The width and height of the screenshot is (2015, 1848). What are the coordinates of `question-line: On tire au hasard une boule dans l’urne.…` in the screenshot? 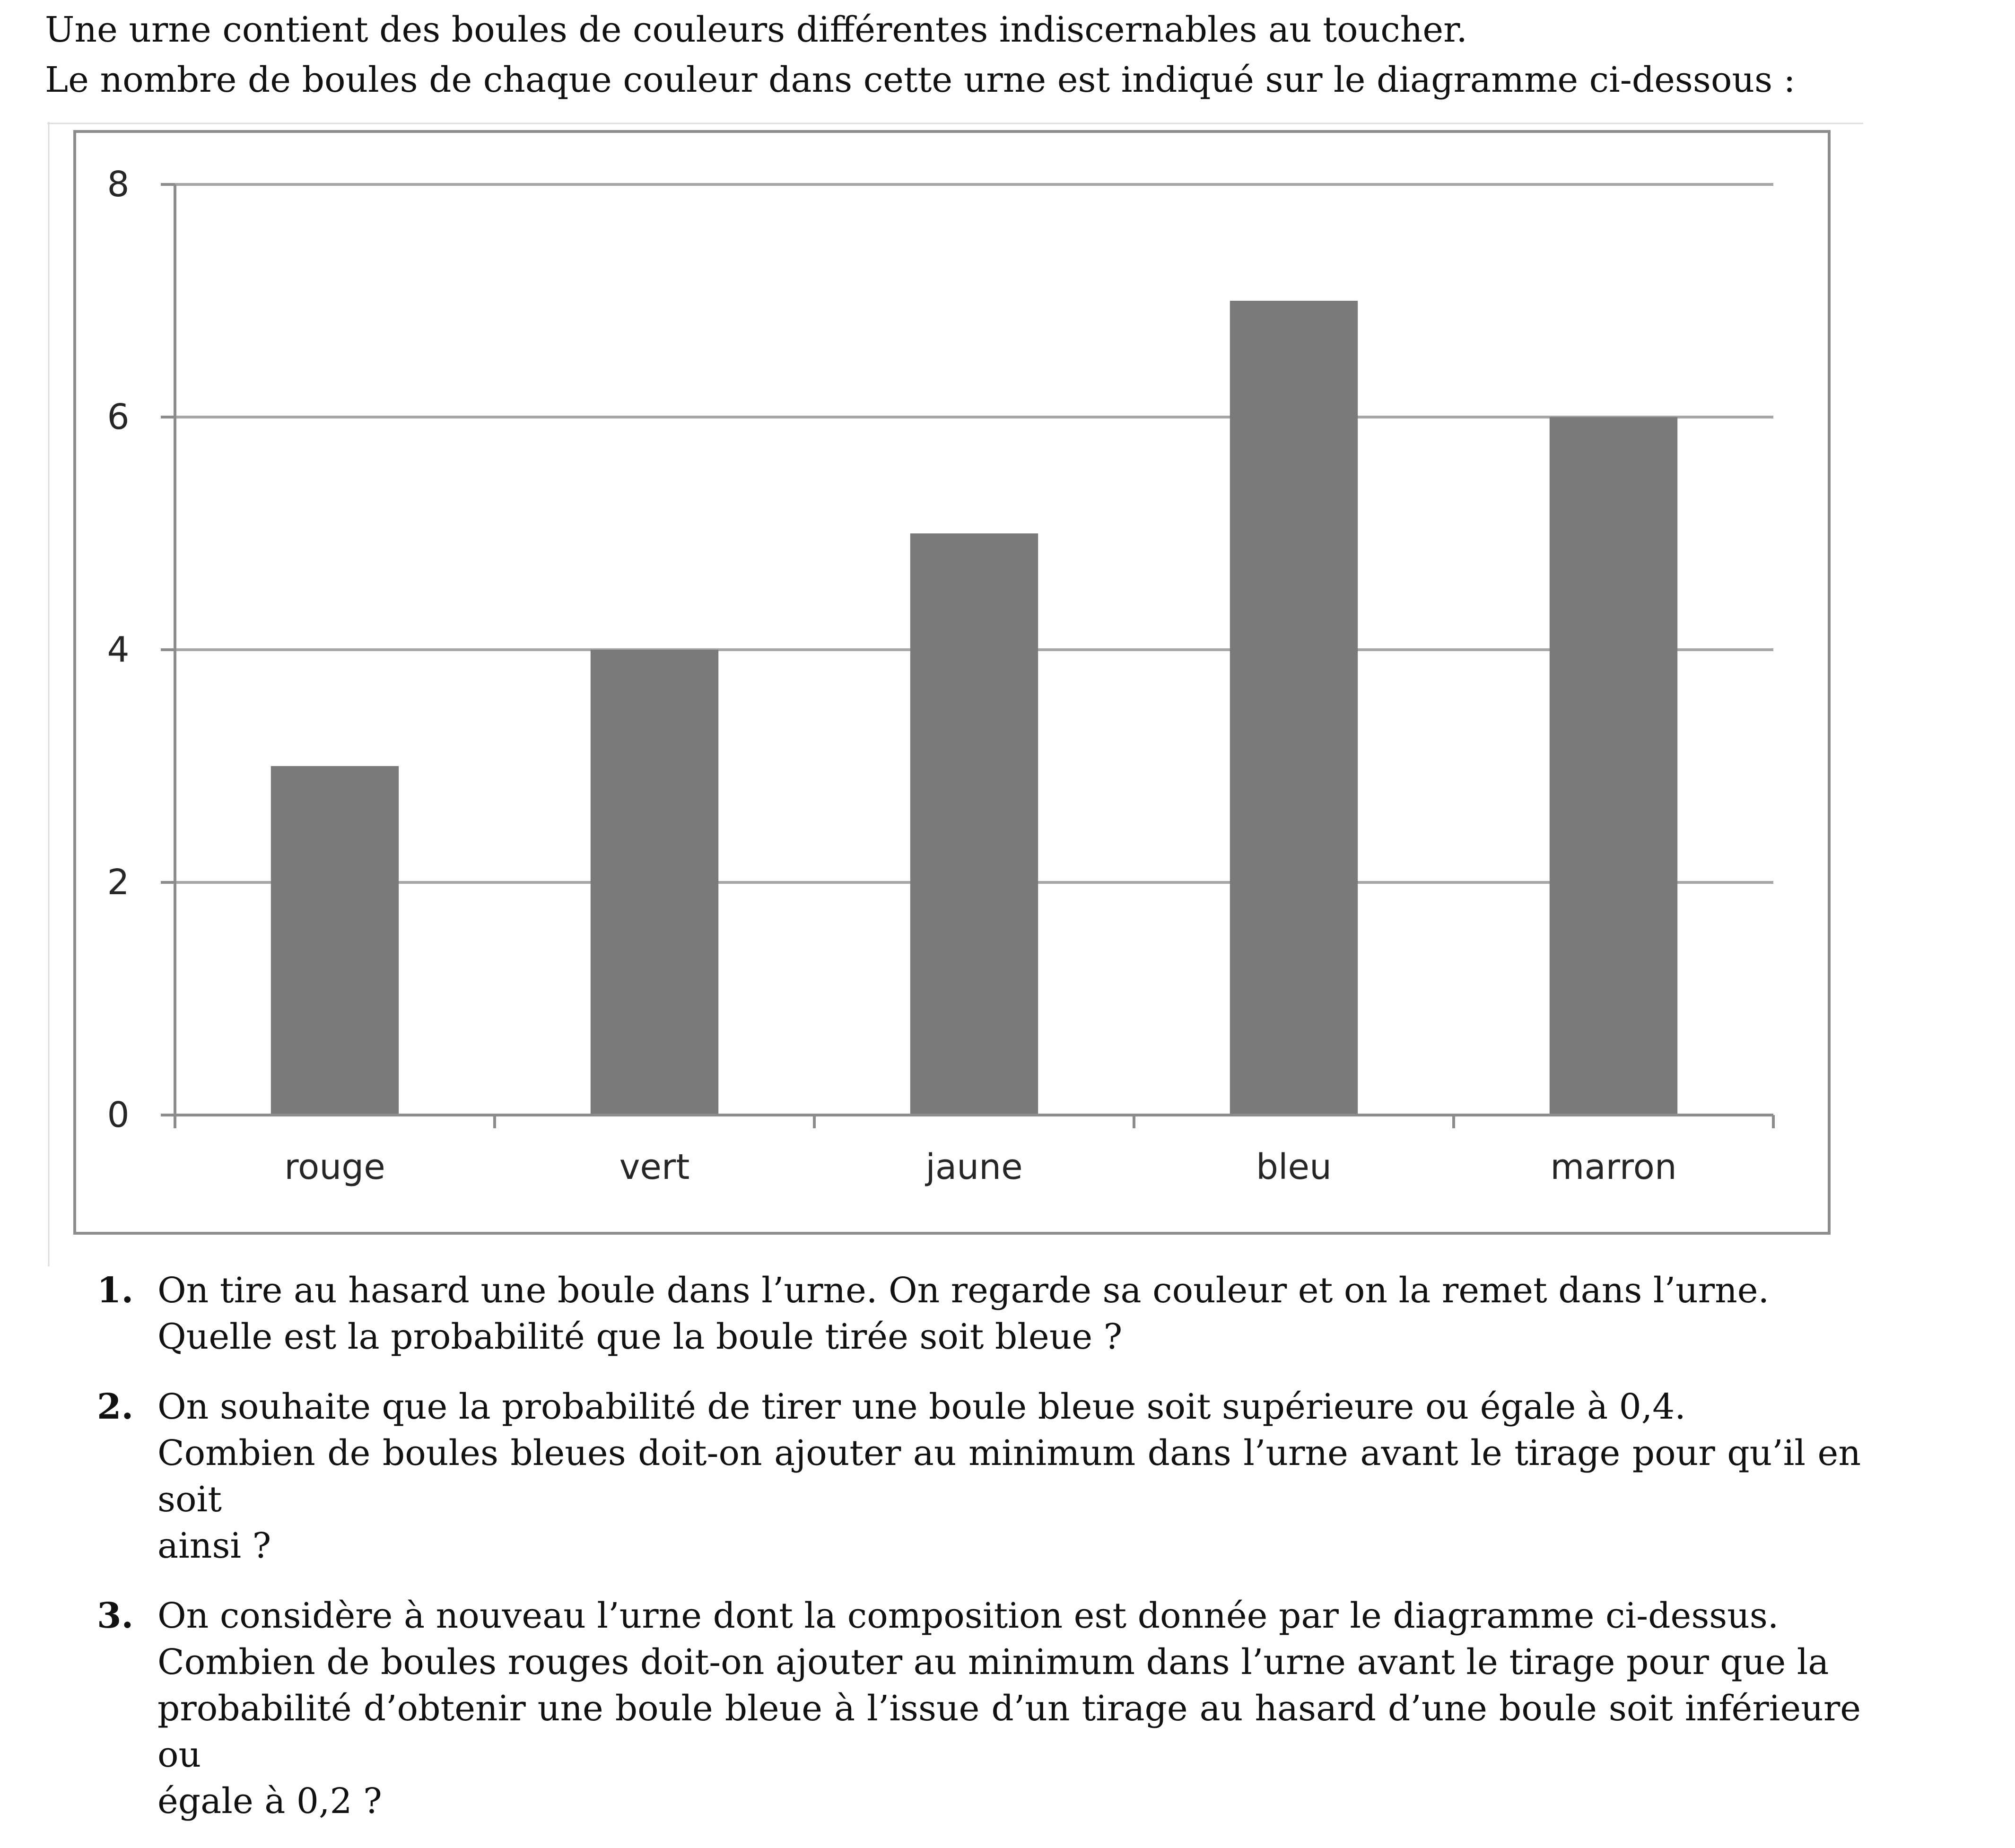 It's located at (964, 1290).